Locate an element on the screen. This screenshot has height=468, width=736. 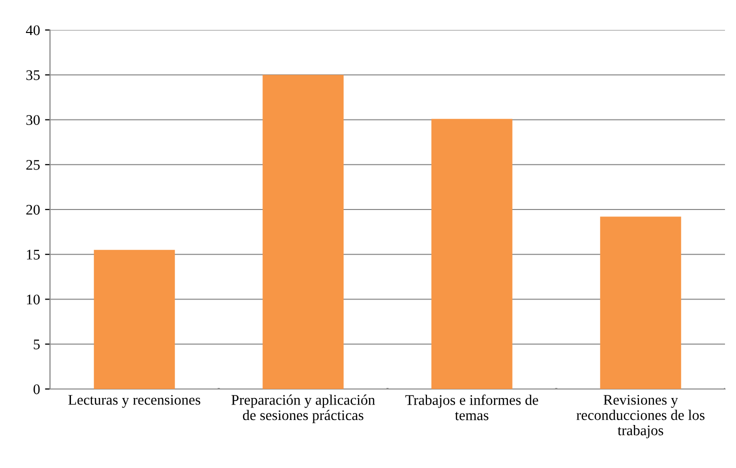
x-tick-label: Preparación y aplicación de sesiones prácticas is located at coordinates (303, 409).